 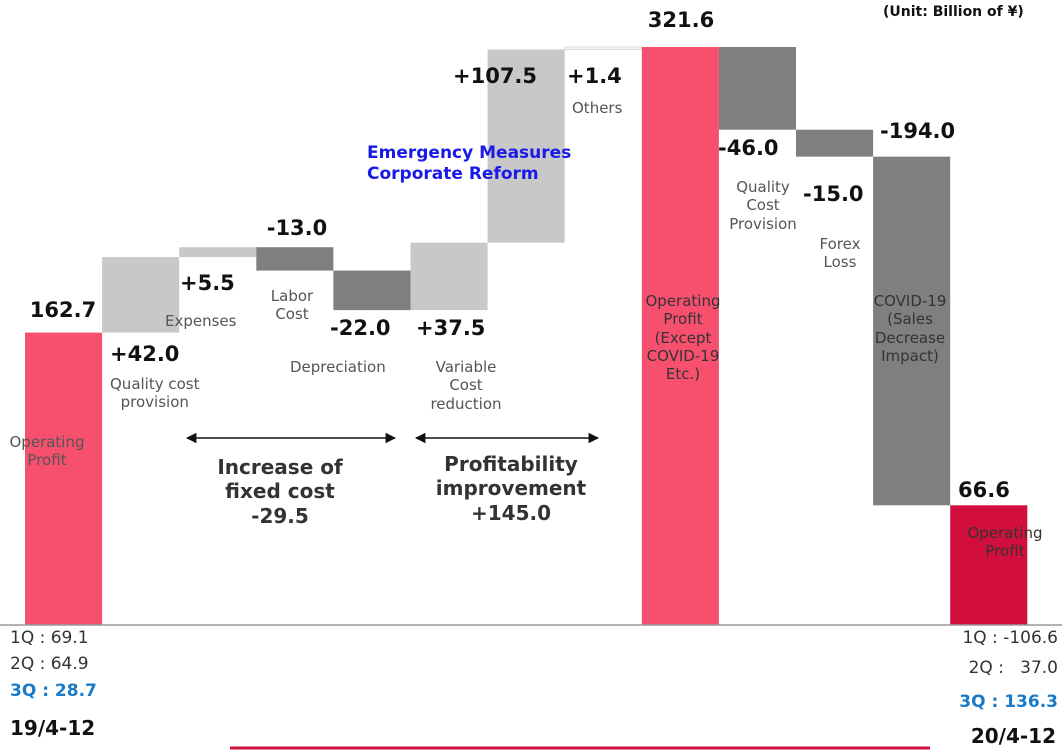 What do you see at coordinates (833, 194) in the screenshot?
I see `value-label: -15.0` at bounding box center [833, 194].